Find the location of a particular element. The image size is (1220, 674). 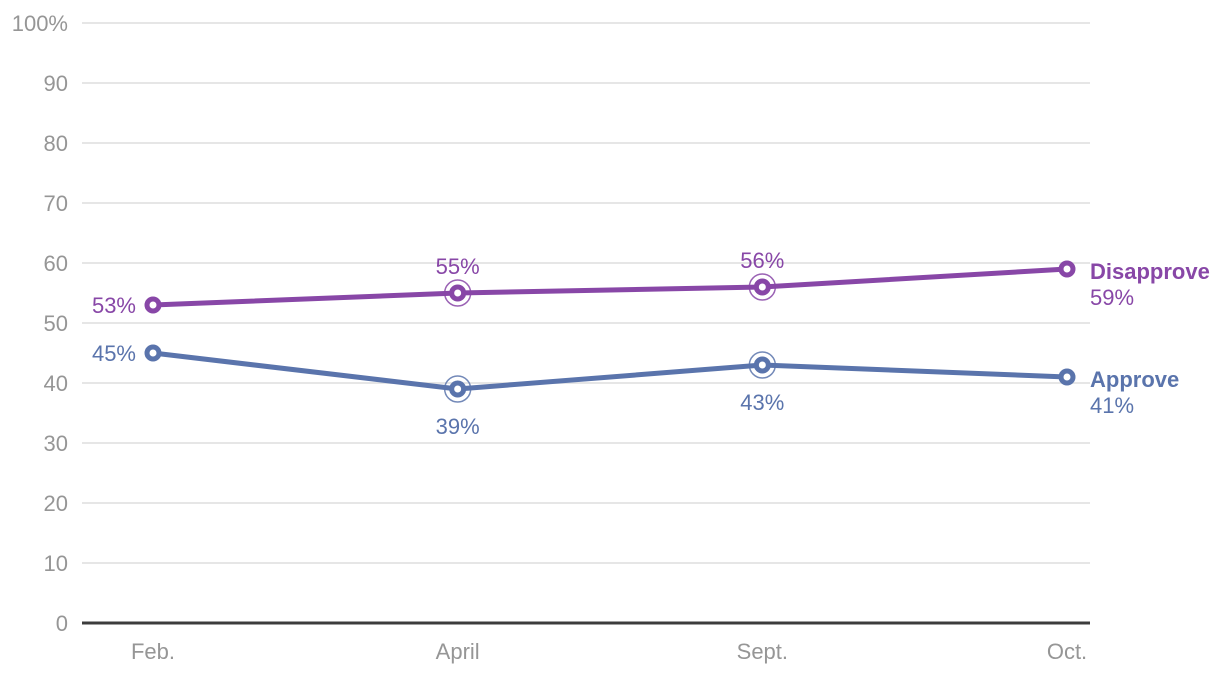

y-tick-label: 100% is located at coordinates (40, 23).